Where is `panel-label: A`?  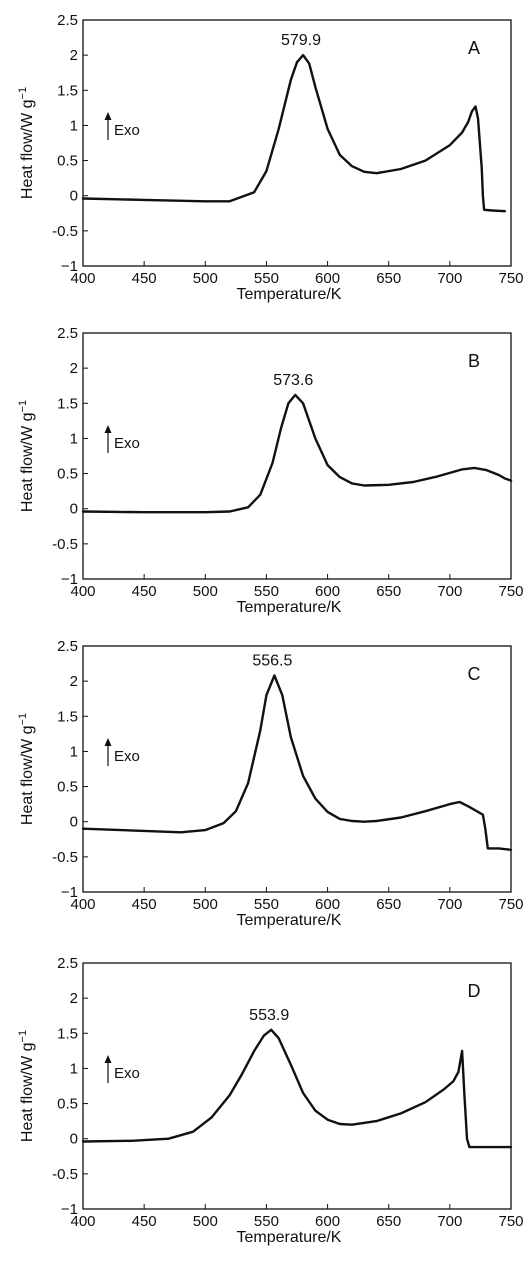
panel-label: A is located at coordinates (474, 48).